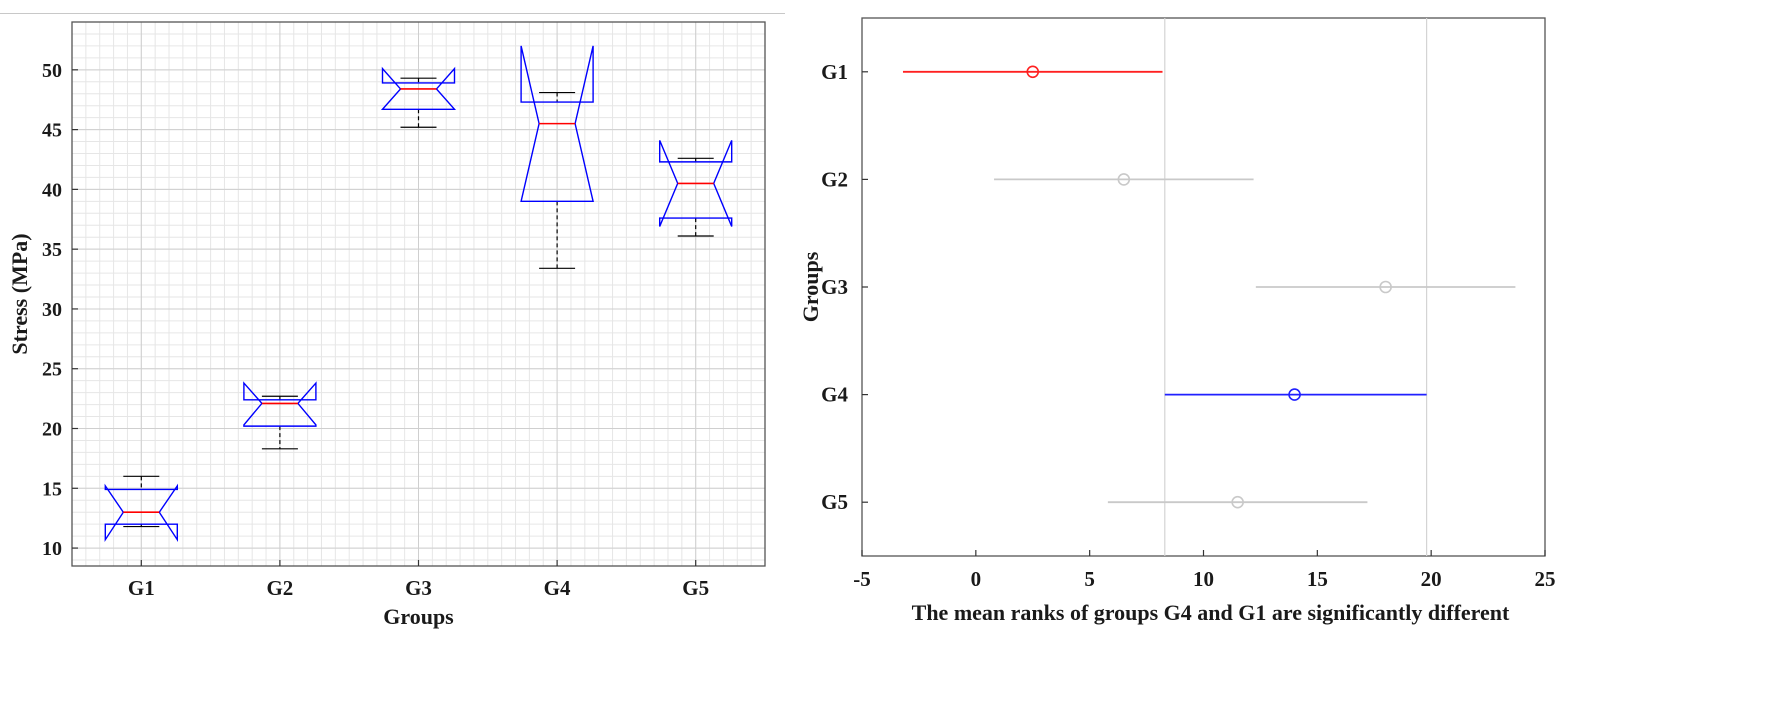 This screenshot has width=1791, height=718. What do you see at coordinates (862, 579) in the screenshot?
I see `x-tick-label: -5` at bounding box center [862, 579].